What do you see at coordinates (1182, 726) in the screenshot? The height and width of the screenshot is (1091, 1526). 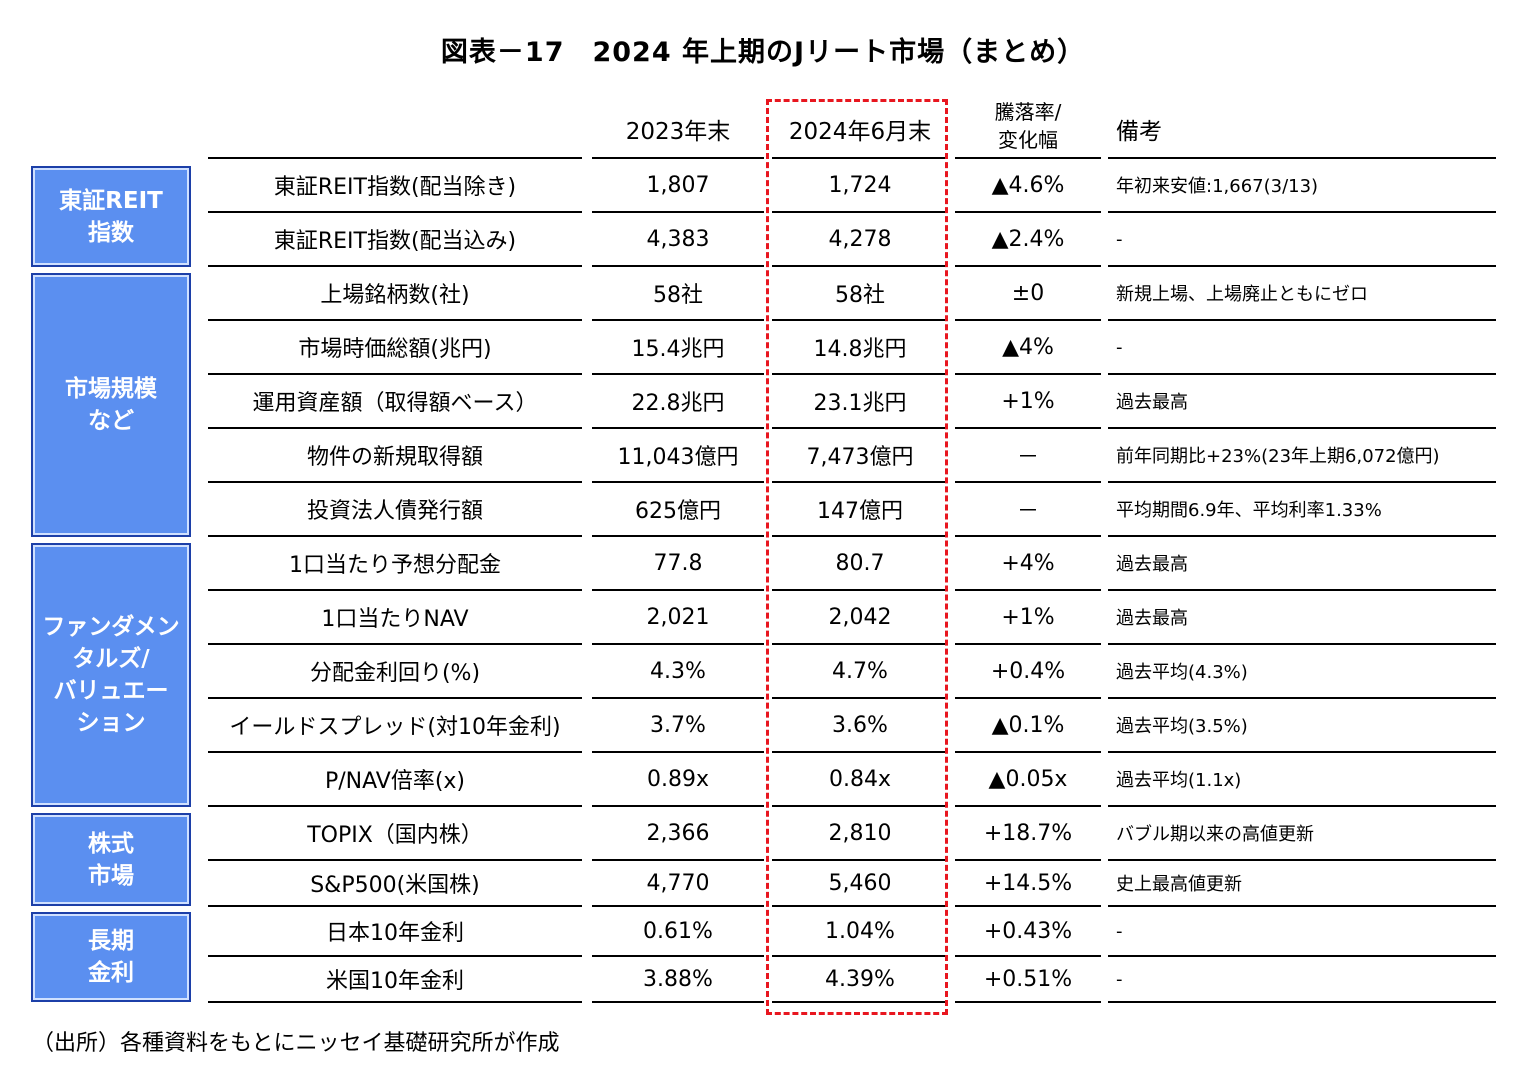 I see `cell-note: 過去平均(3.5%)` at bounding box center [1182, 726].